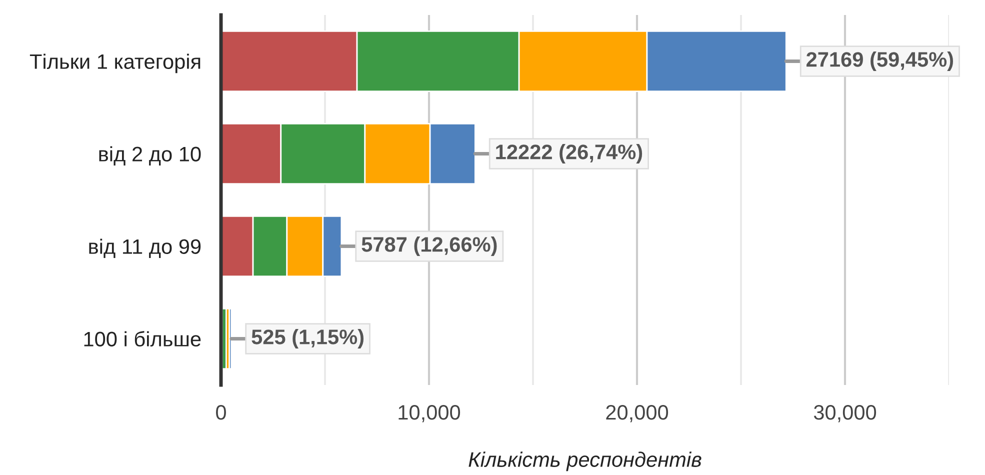  Describe the element at coordinates (429, 413) in the screenshot. I see `x-tick-label: 10,000` at that location.